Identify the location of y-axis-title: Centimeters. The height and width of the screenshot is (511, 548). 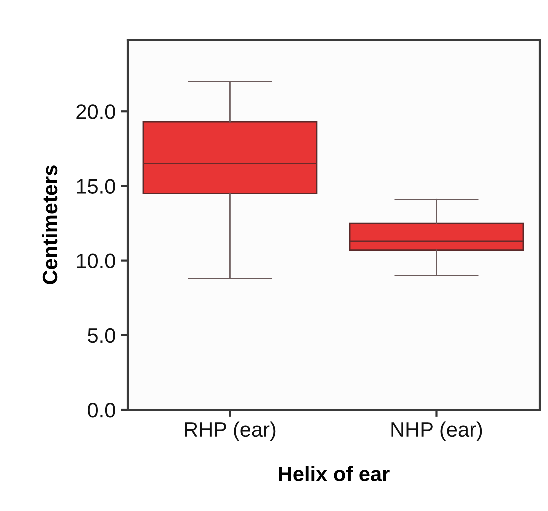
(50, 225).